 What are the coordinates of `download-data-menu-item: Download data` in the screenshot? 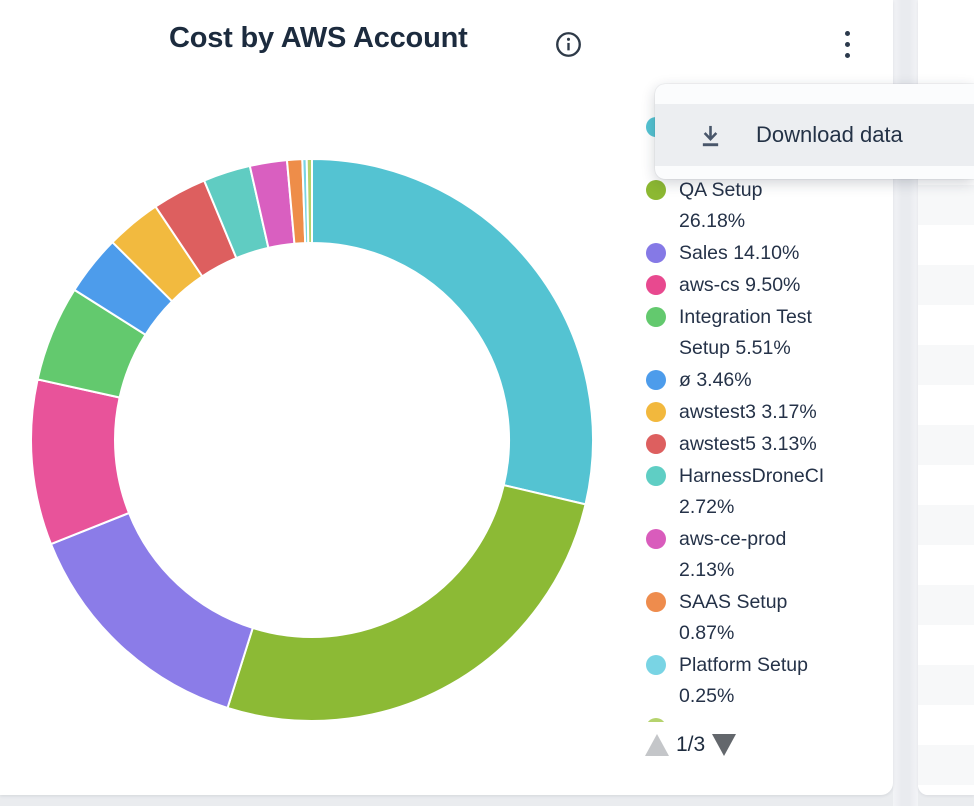 It's located at (814, 135).